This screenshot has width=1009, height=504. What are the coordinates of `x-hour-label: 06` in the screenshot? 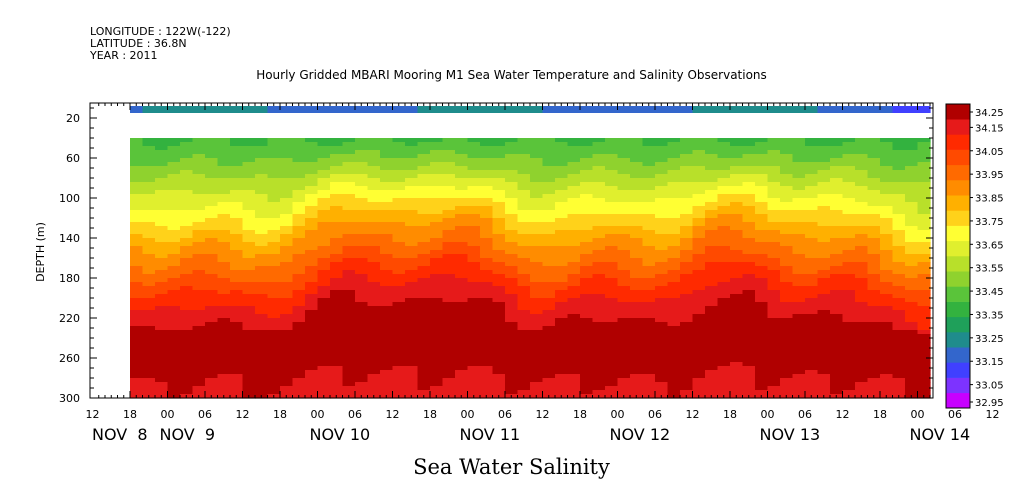 It's located at (355, 414).